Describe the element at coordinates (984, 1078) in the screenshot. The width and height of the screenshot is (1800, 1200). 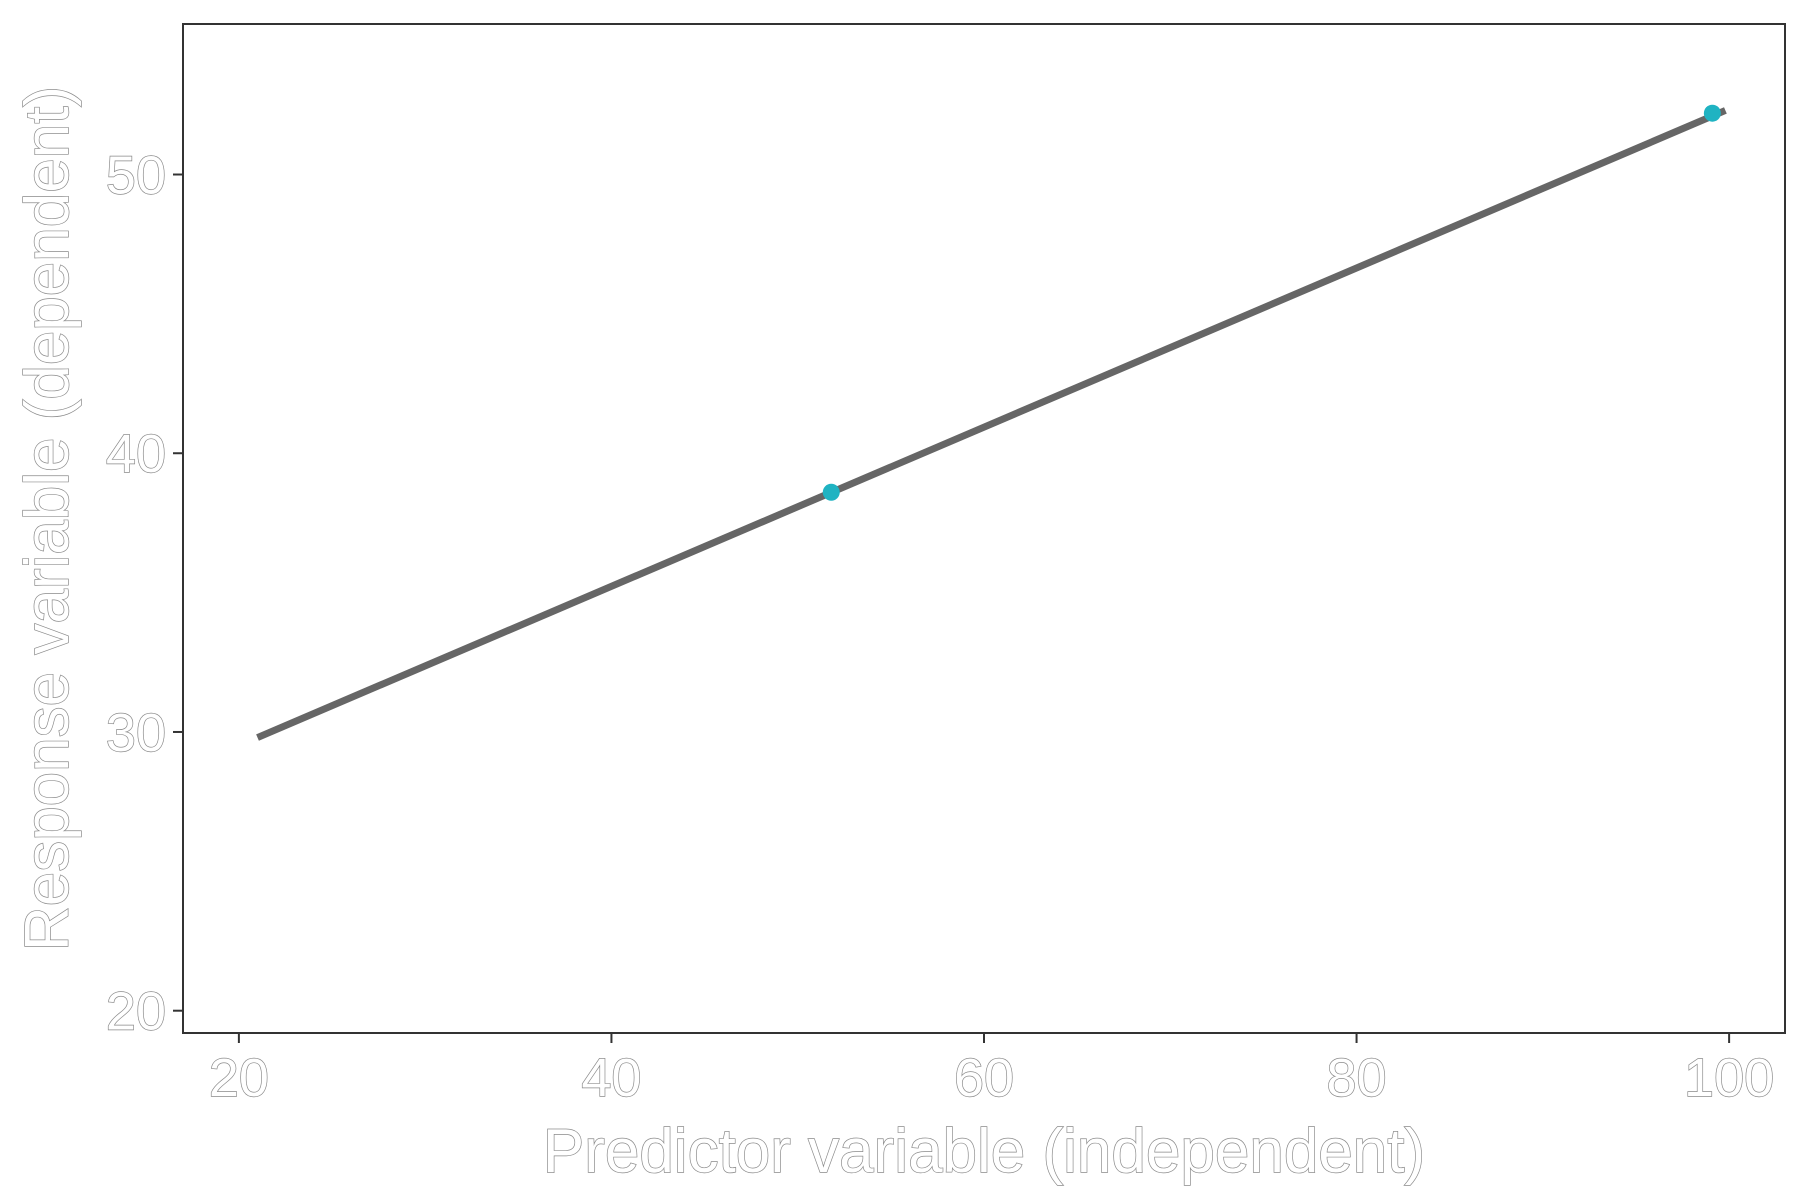
I see `x-tick-label: 60` at that location.